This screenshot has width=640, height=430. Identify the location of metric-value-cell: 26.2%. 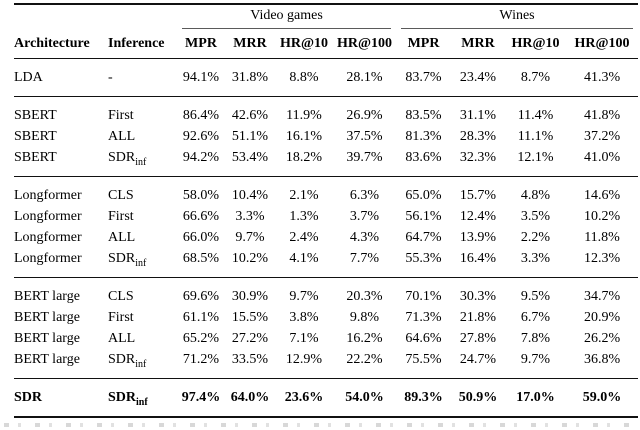
(602, 338).